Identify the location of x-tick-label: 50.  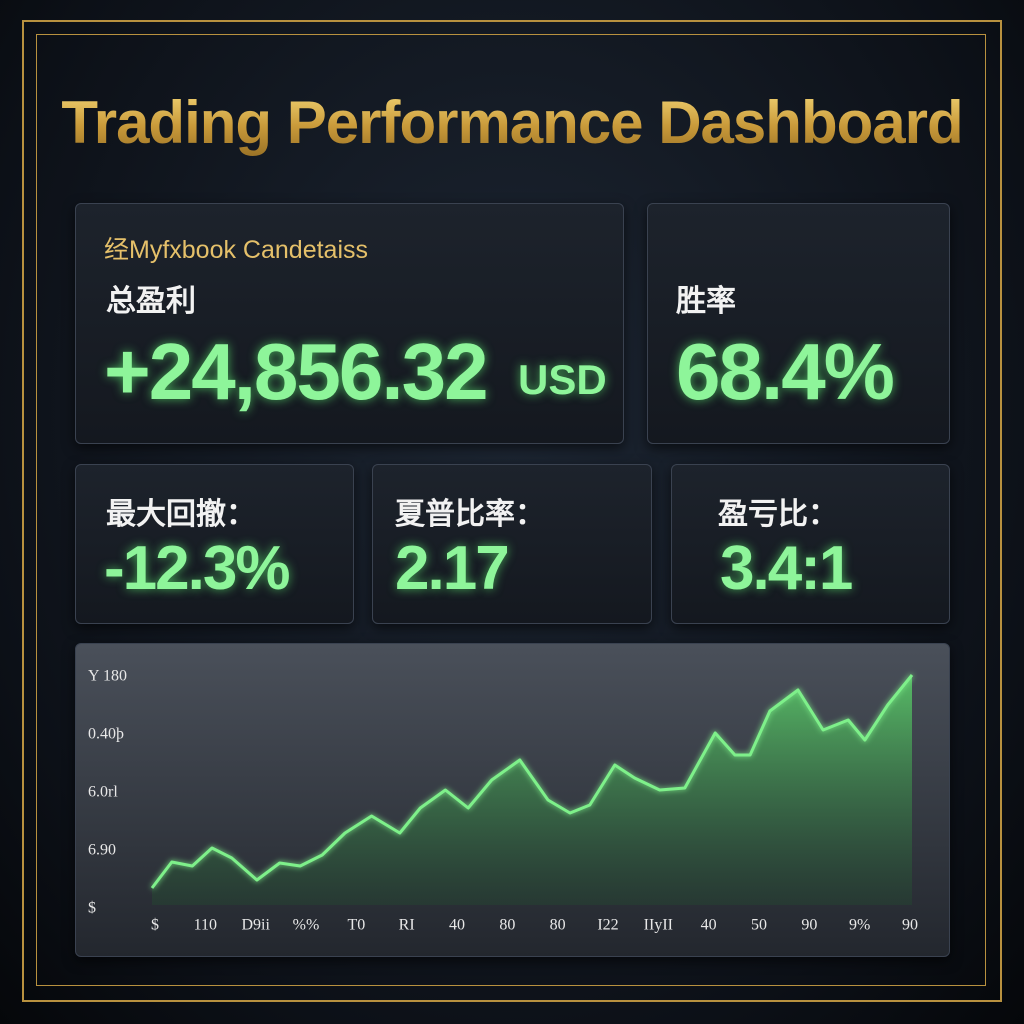
(759, 925).